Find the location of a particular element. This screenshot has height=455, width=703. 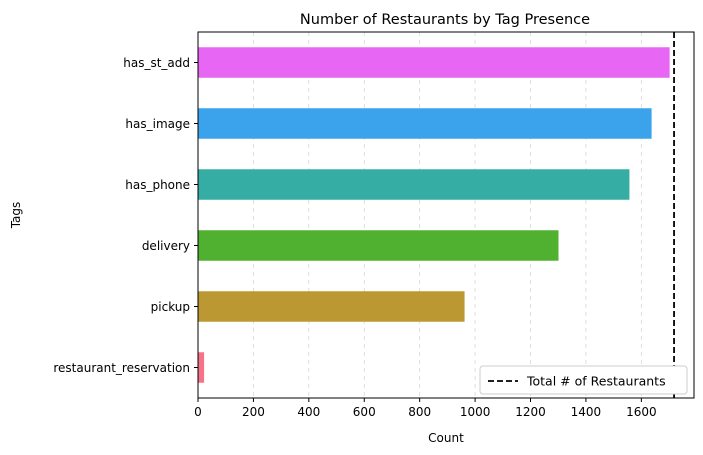

y-tick-label: has_image is located at coordinates (157, 124).